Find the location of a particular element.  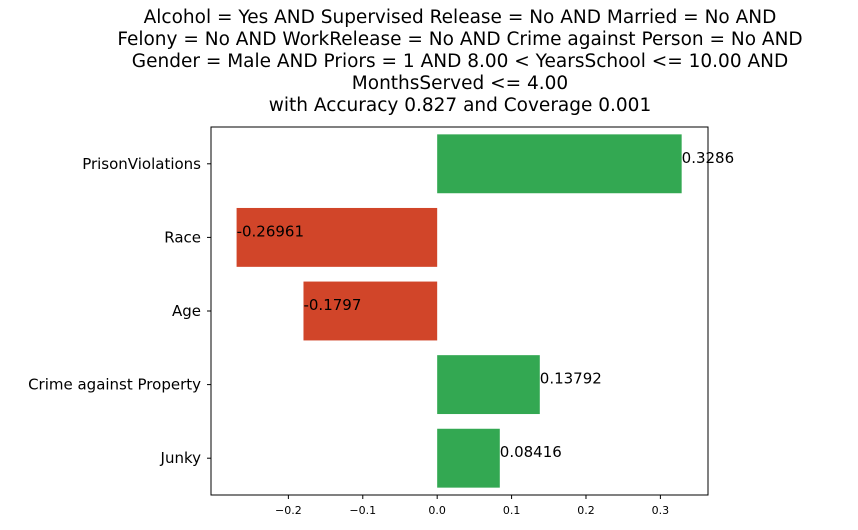

bar-junky is located at coordinates (468, 458).